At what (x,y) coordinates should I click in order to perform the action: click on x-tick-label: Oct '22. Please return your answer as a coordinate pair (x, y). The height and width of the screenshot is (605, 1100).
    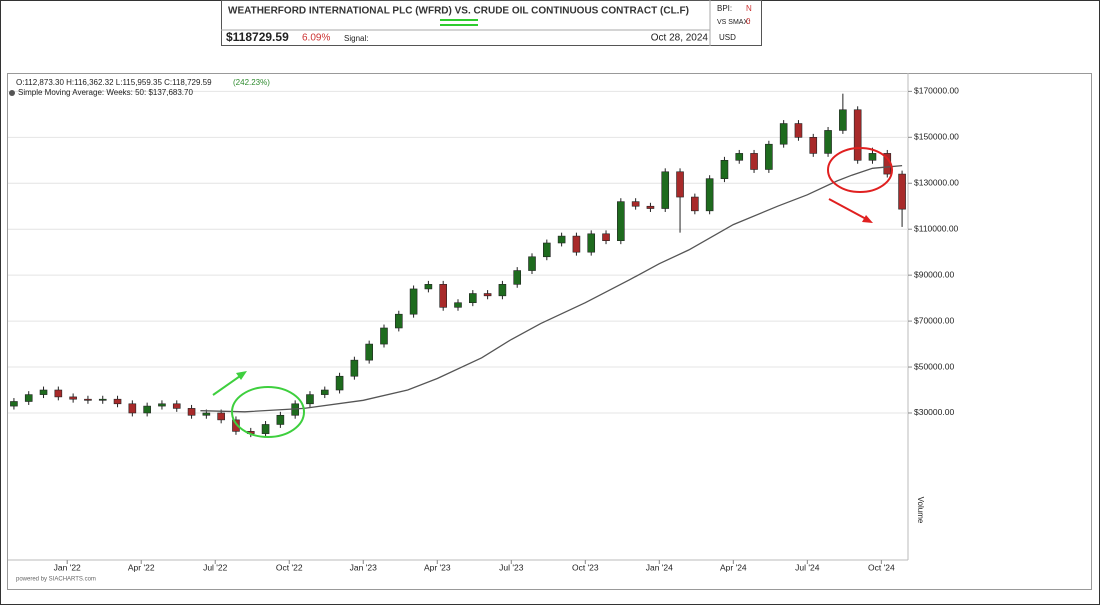
    Looking at the image, I should click on (289, 567).